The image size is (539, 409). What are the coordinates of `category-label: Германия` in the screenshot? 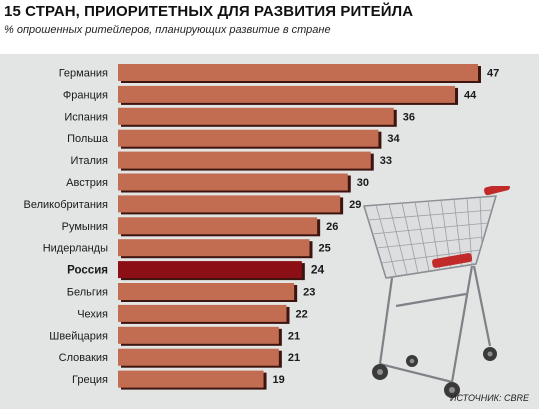 It's located at (83, 74).